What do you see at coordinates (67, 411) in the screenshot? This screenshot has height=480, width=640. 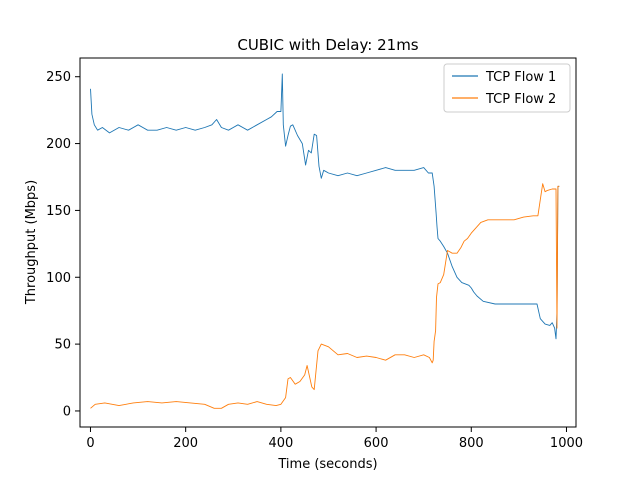 I see `y-tick-label: 0` at bounding box center [67, 411].